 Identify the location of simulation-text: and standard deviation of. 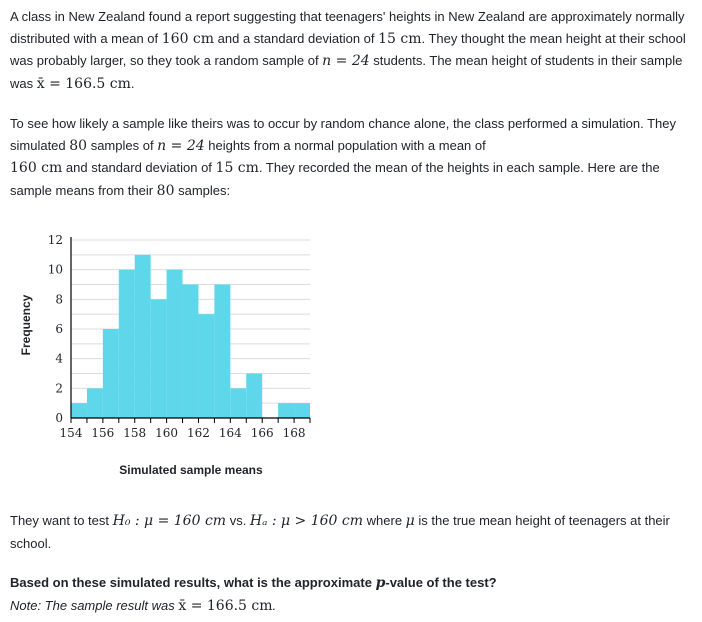
(139, 167).